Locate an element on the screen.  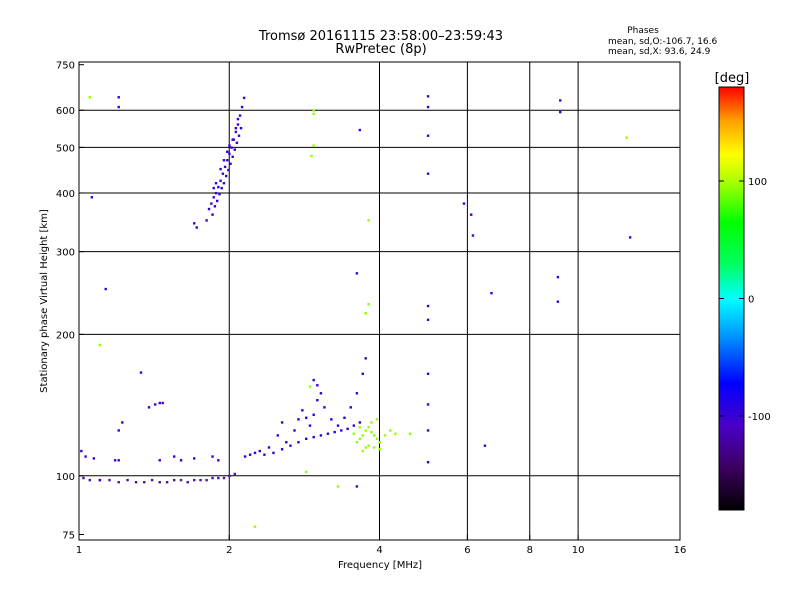
chart-title: Tromsø 20161115 23:58:00–23:59:43 is located at coordinates (380, 36).